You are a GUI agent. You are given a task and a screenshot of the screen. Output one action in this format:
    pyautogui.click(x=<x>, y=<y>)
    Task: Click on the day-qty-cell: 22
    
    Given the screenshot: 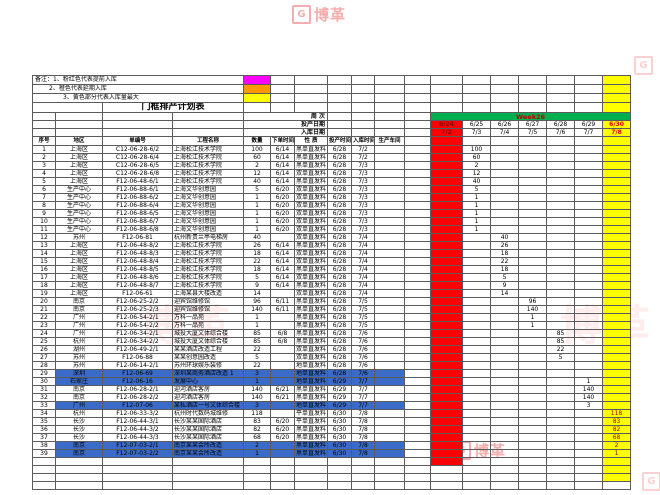 What is the action you would take?
    pyautogui.click(x=561, y=349)
    